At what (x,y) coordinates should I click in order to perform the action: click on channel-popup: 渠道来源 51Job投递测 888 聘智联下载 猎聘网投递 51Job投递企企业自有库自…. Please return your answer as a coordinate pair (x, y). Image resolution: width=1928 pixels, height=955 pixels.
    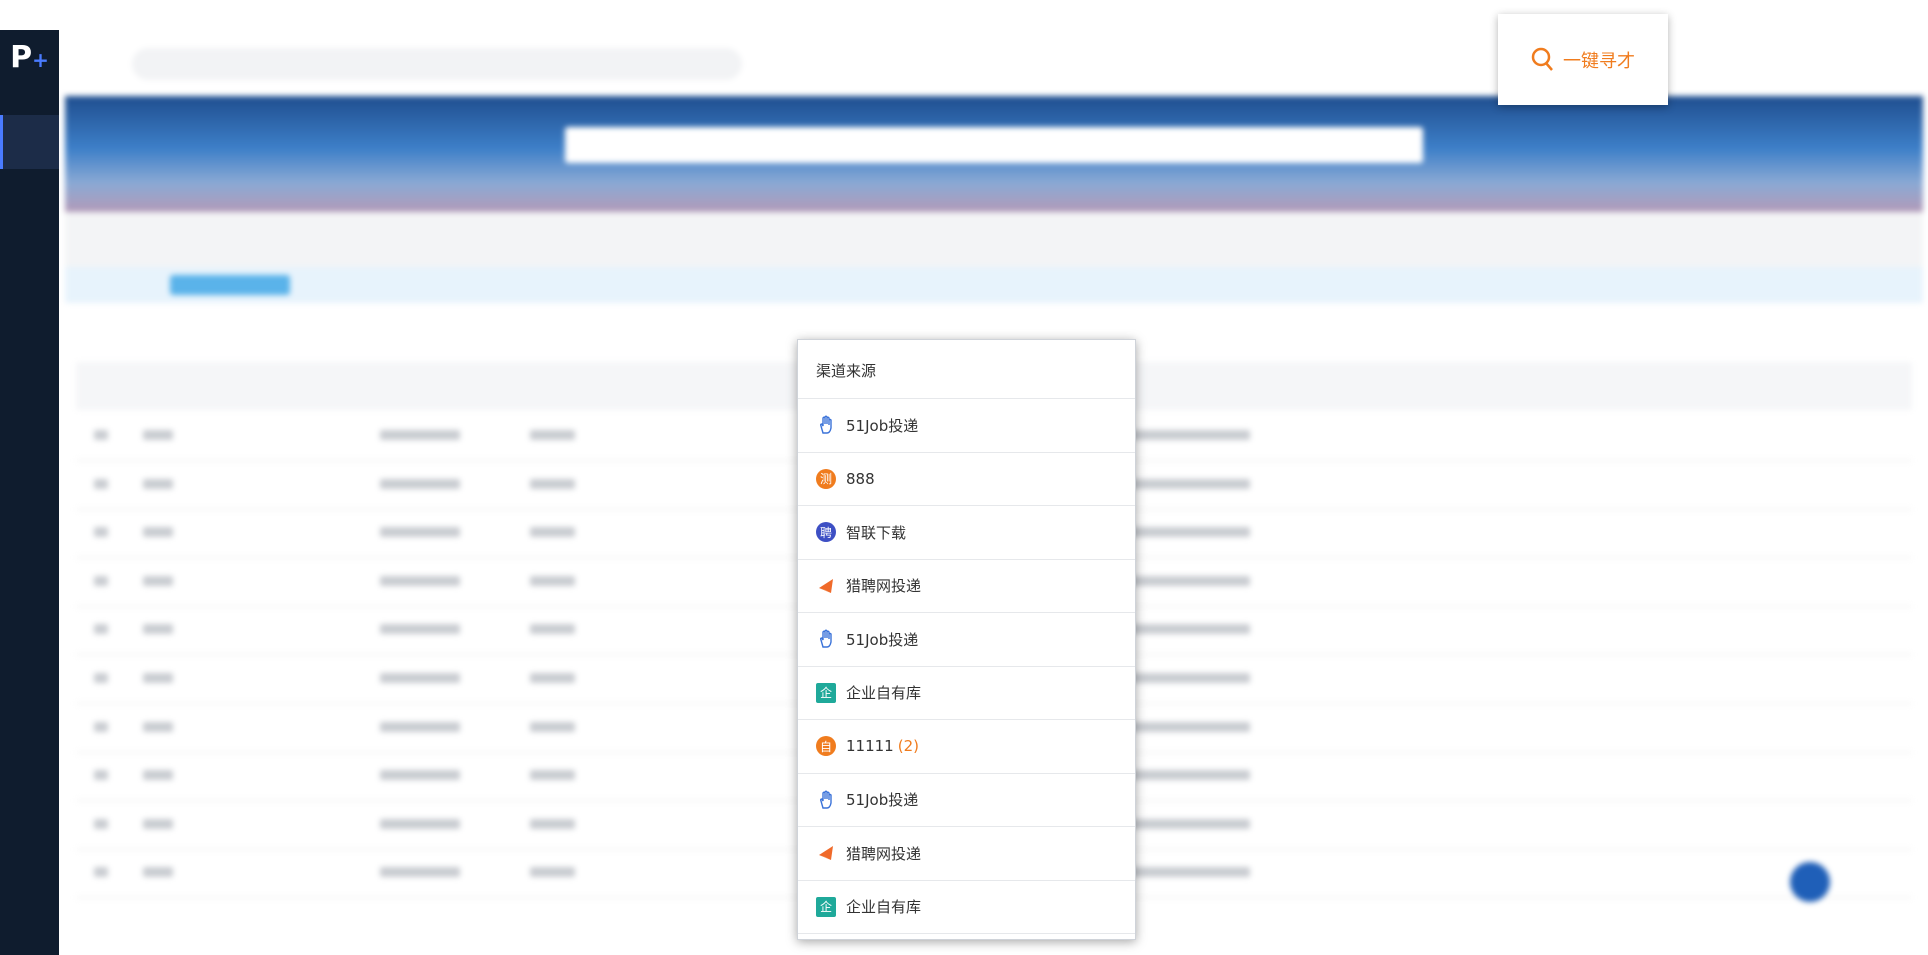
    Looking at the image, I should click on (966, 639).